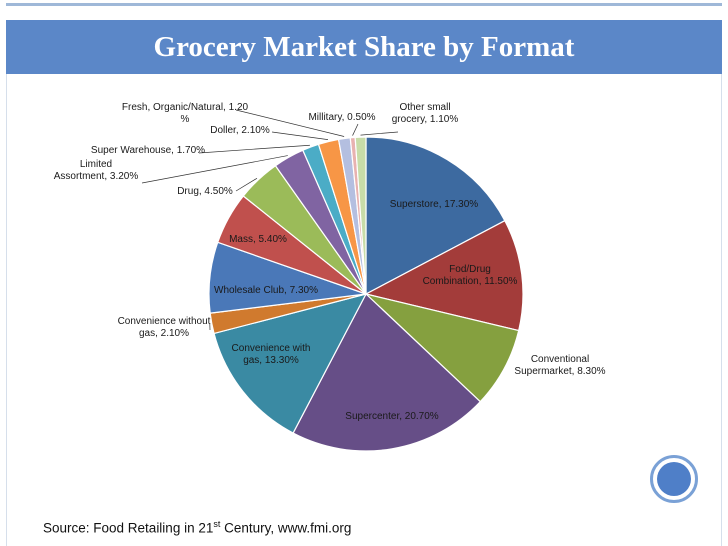  Describe the element at coordinates (164, 327) in the screenshot. I see `slice-label-6: Convenience without gas, 2.10%` at that location.